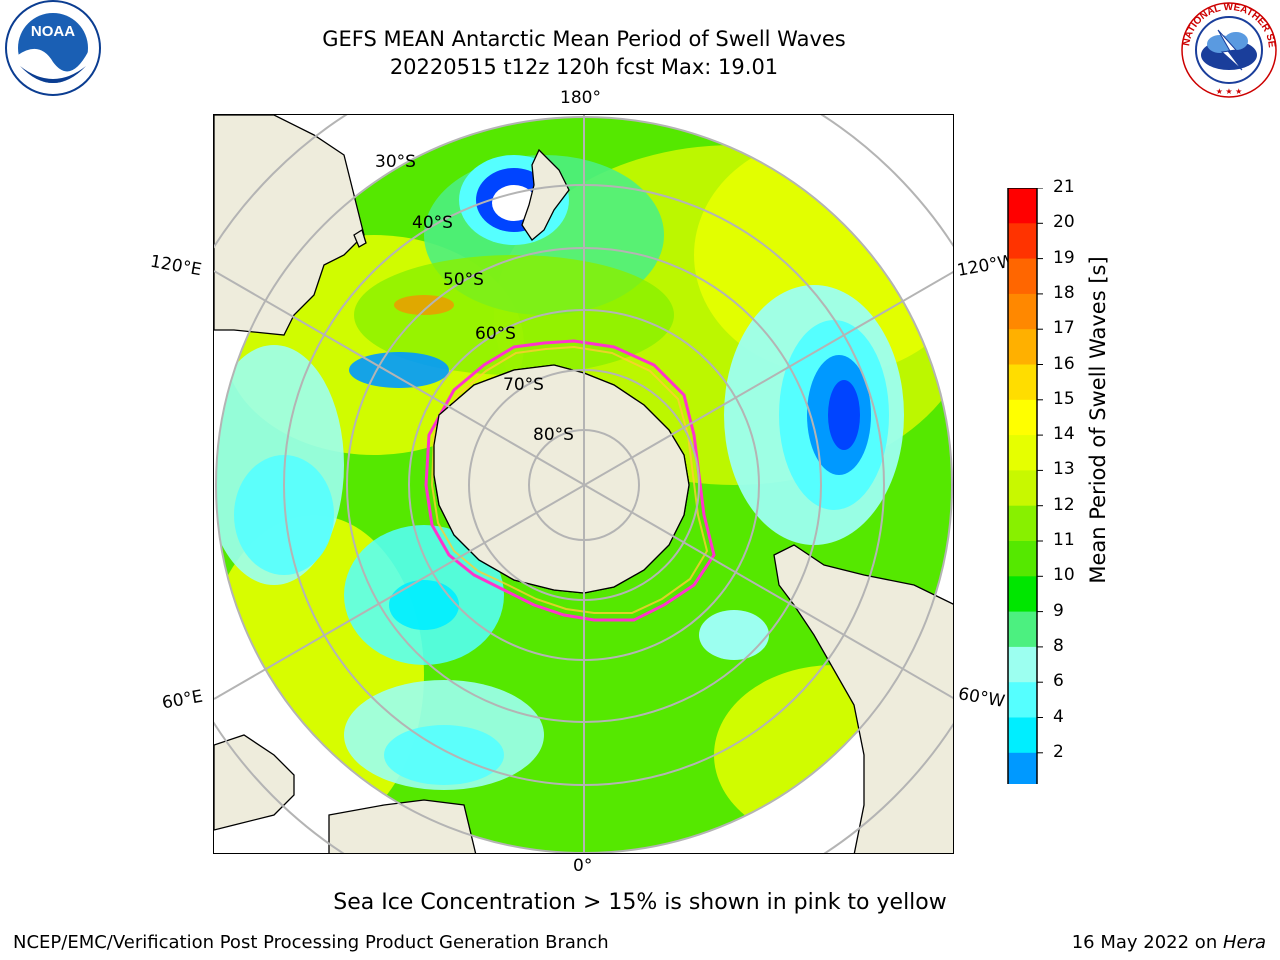  Describe the element at coordinates (395, 162) in the screenshot. I see `lat-label-30s: 30°S` at that location.